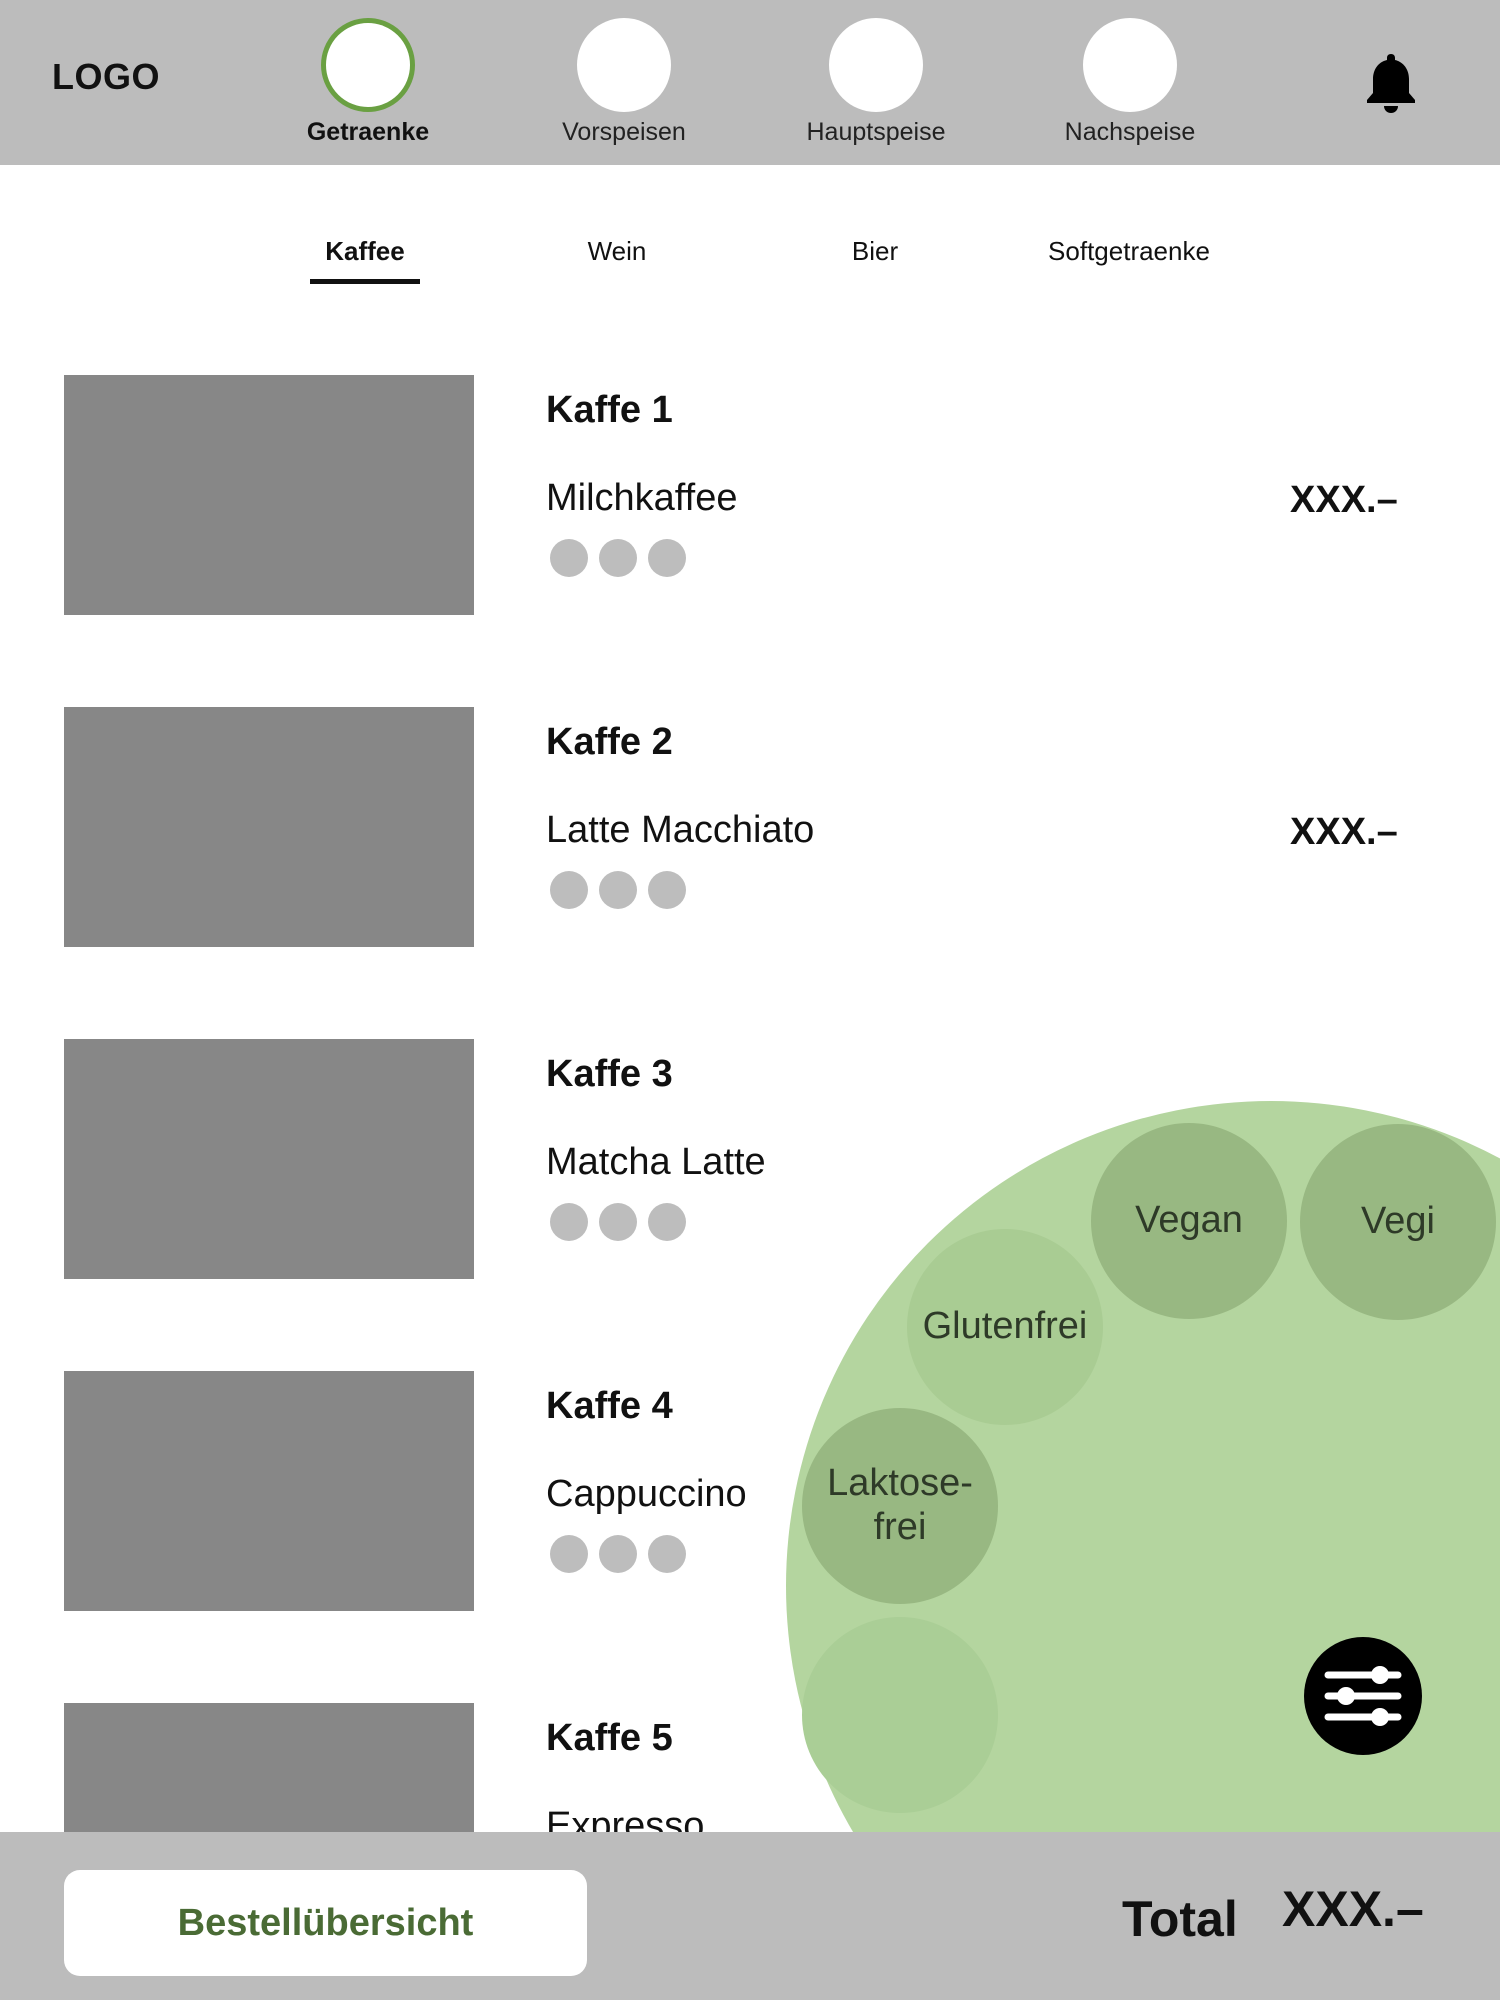 This screenshot has height=2000, width=1500. Describe the element at coordinates (106, 76) in the screenshot. I see `logo: LOGO` at that location.